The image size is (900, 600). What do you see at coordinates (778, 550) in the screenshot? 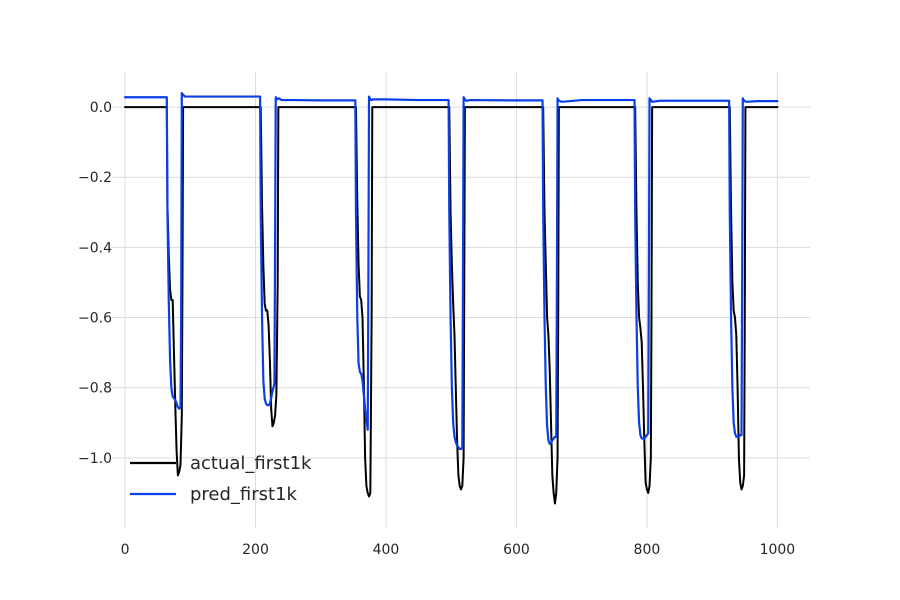
I see `x-tick-label: 1000` at bounding box center [778, 550].